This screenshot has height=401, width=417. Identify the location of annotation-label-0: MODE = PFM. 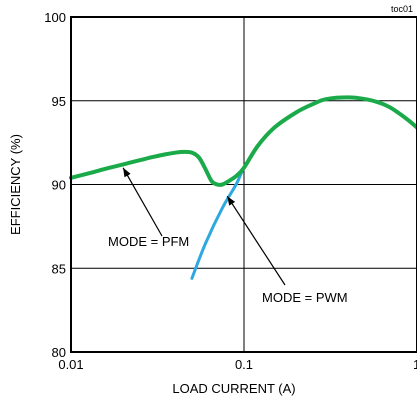
(148, 241).